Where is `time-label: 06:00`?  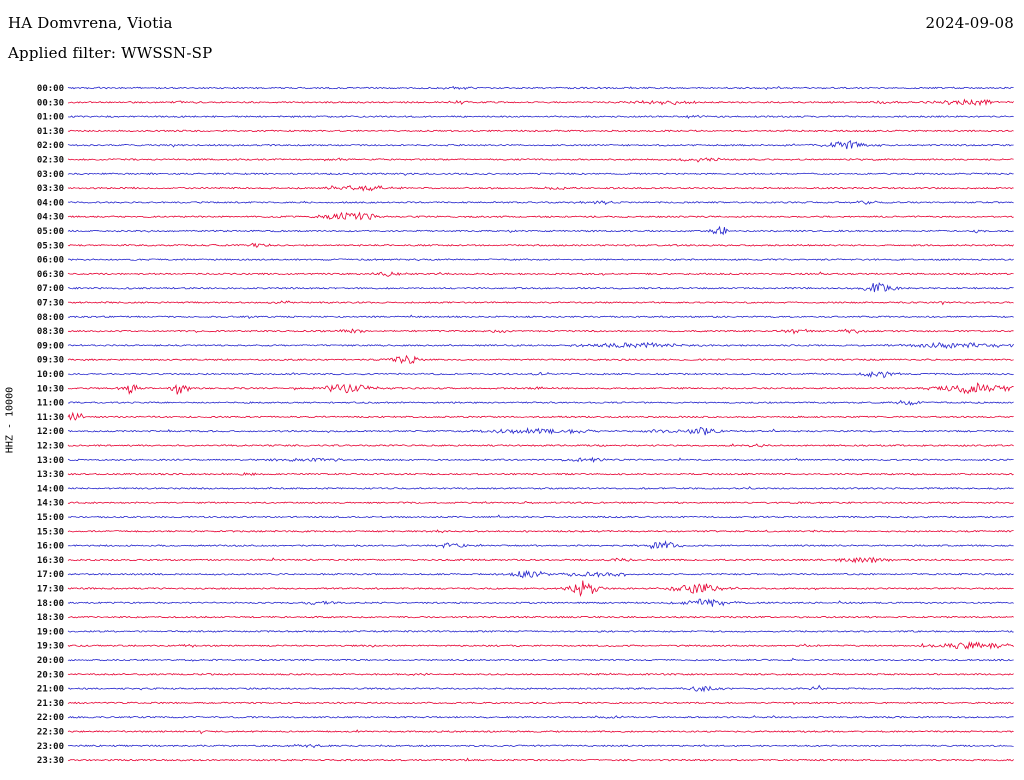
time-label: 06:00 is located at coordinates (50, 261).